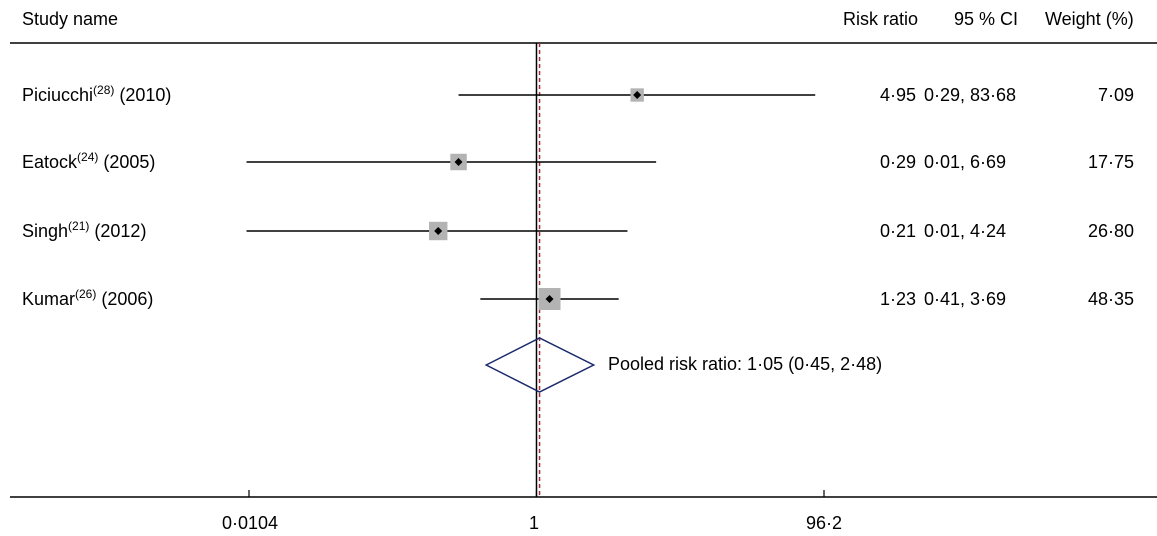 This screenshot has height=536, width=1157. What do you see at coordinates (1110, 299) in the screenshot?
I see `weight-value: 48·35` at bounding box center [1110, 299].